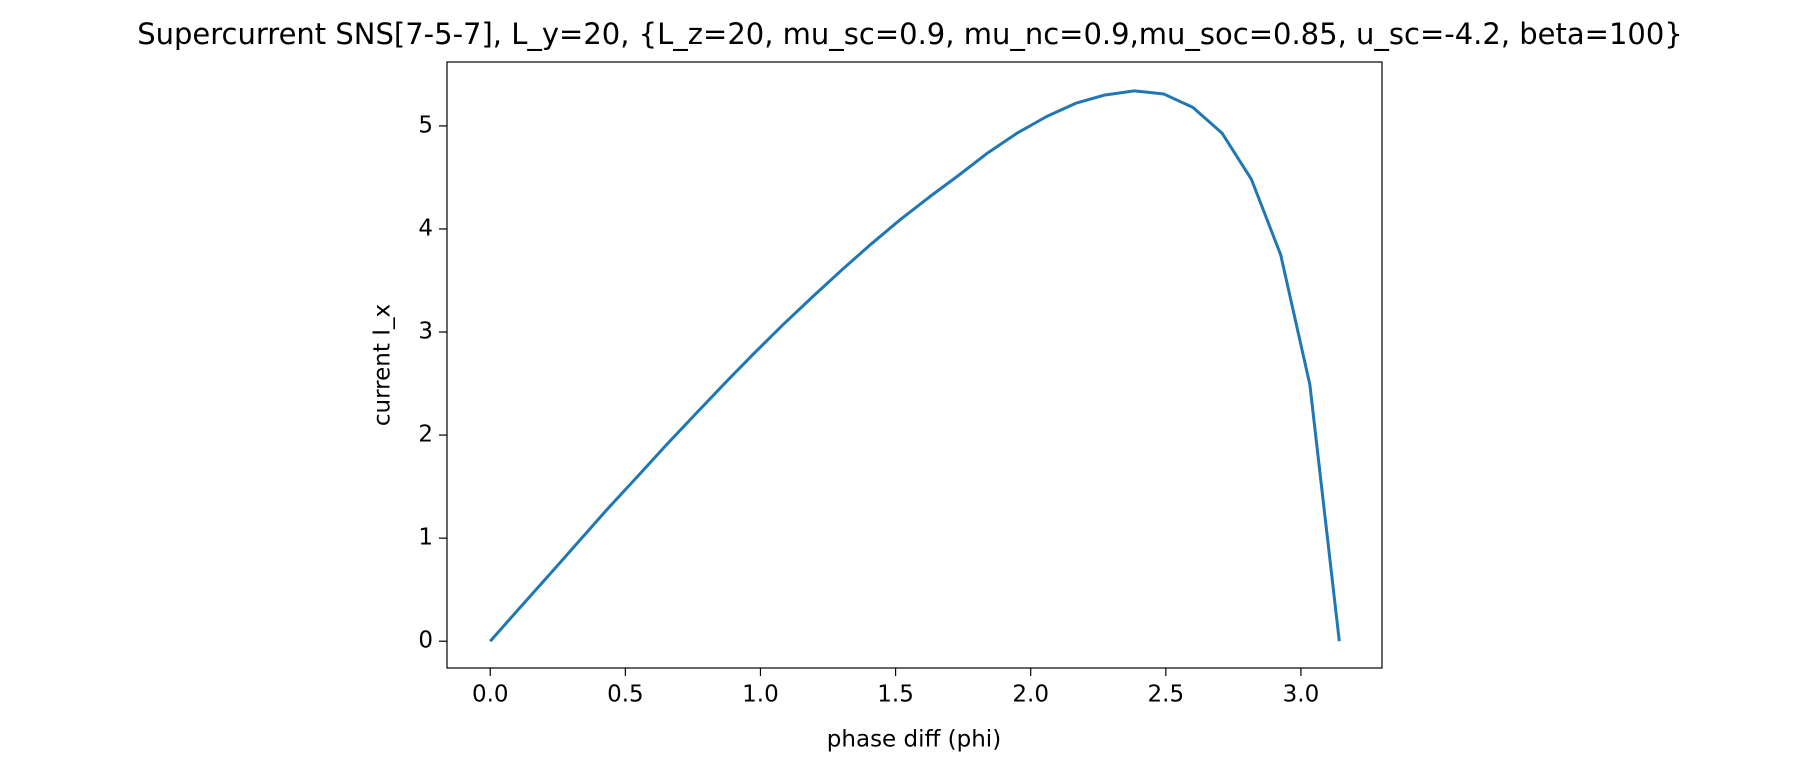 Image resolution: width=1819 pixels, height=773 pixels. What do you see at coordinates (425, 641) in the screenshot?
I see `y-tick-label: 0` at bounding box center [425, 641].